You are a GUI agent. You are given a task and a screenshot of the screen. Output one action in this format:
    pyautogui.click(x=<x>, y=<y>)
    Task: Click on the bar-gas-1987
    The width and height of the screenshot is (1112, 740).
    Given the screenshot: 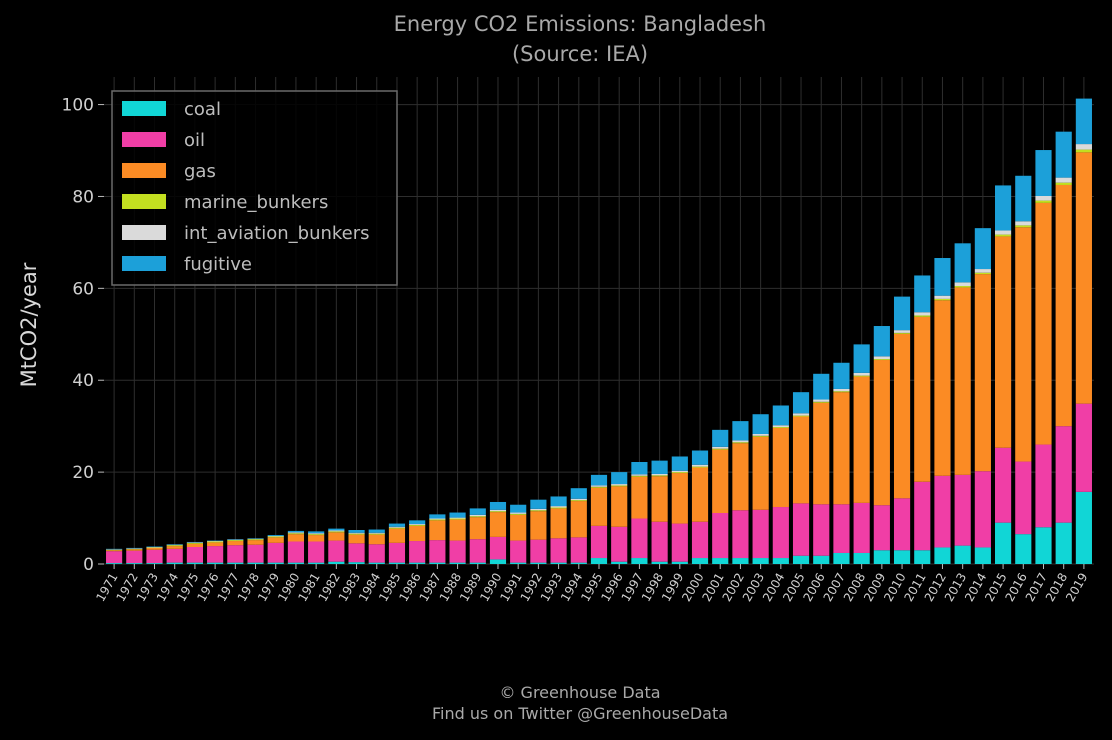 What is the action you would take?
    pyautogui.click(x=437, y=530)
    